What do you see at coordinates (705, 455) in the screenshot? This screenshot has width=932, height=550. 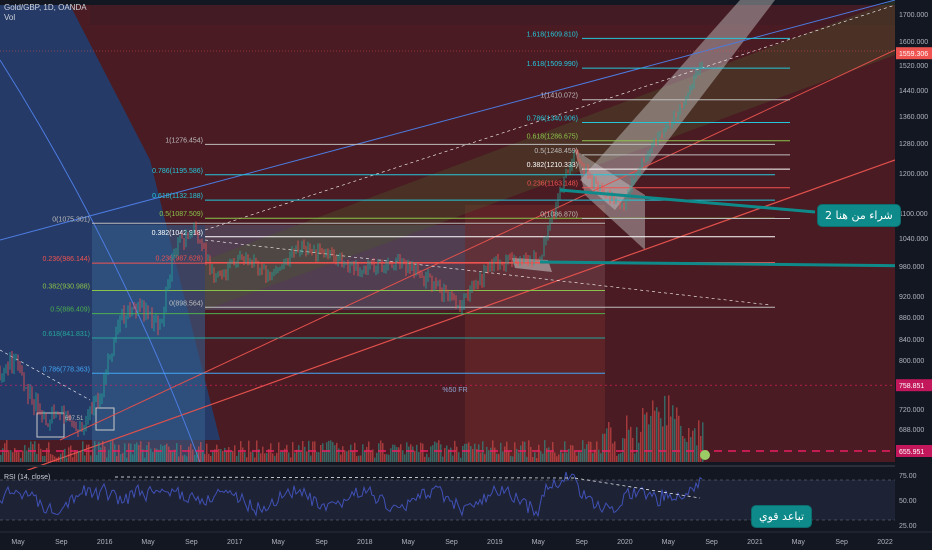 I see `signal-dot` at bounding box center [705, 455].